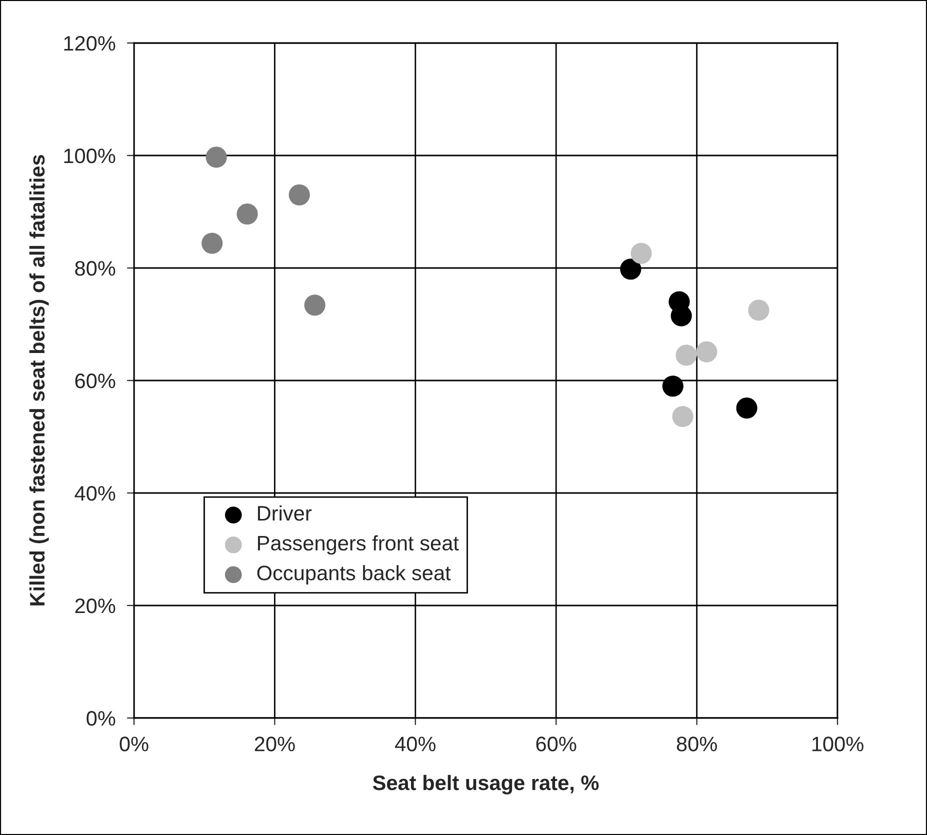 The width and height of the screenshot is (927, 835). What do you see at coordinates (485, 784) in the screenshot?
I see `x-axis-title: Seat belt usage rate, %` at bounding box center [485, 784].